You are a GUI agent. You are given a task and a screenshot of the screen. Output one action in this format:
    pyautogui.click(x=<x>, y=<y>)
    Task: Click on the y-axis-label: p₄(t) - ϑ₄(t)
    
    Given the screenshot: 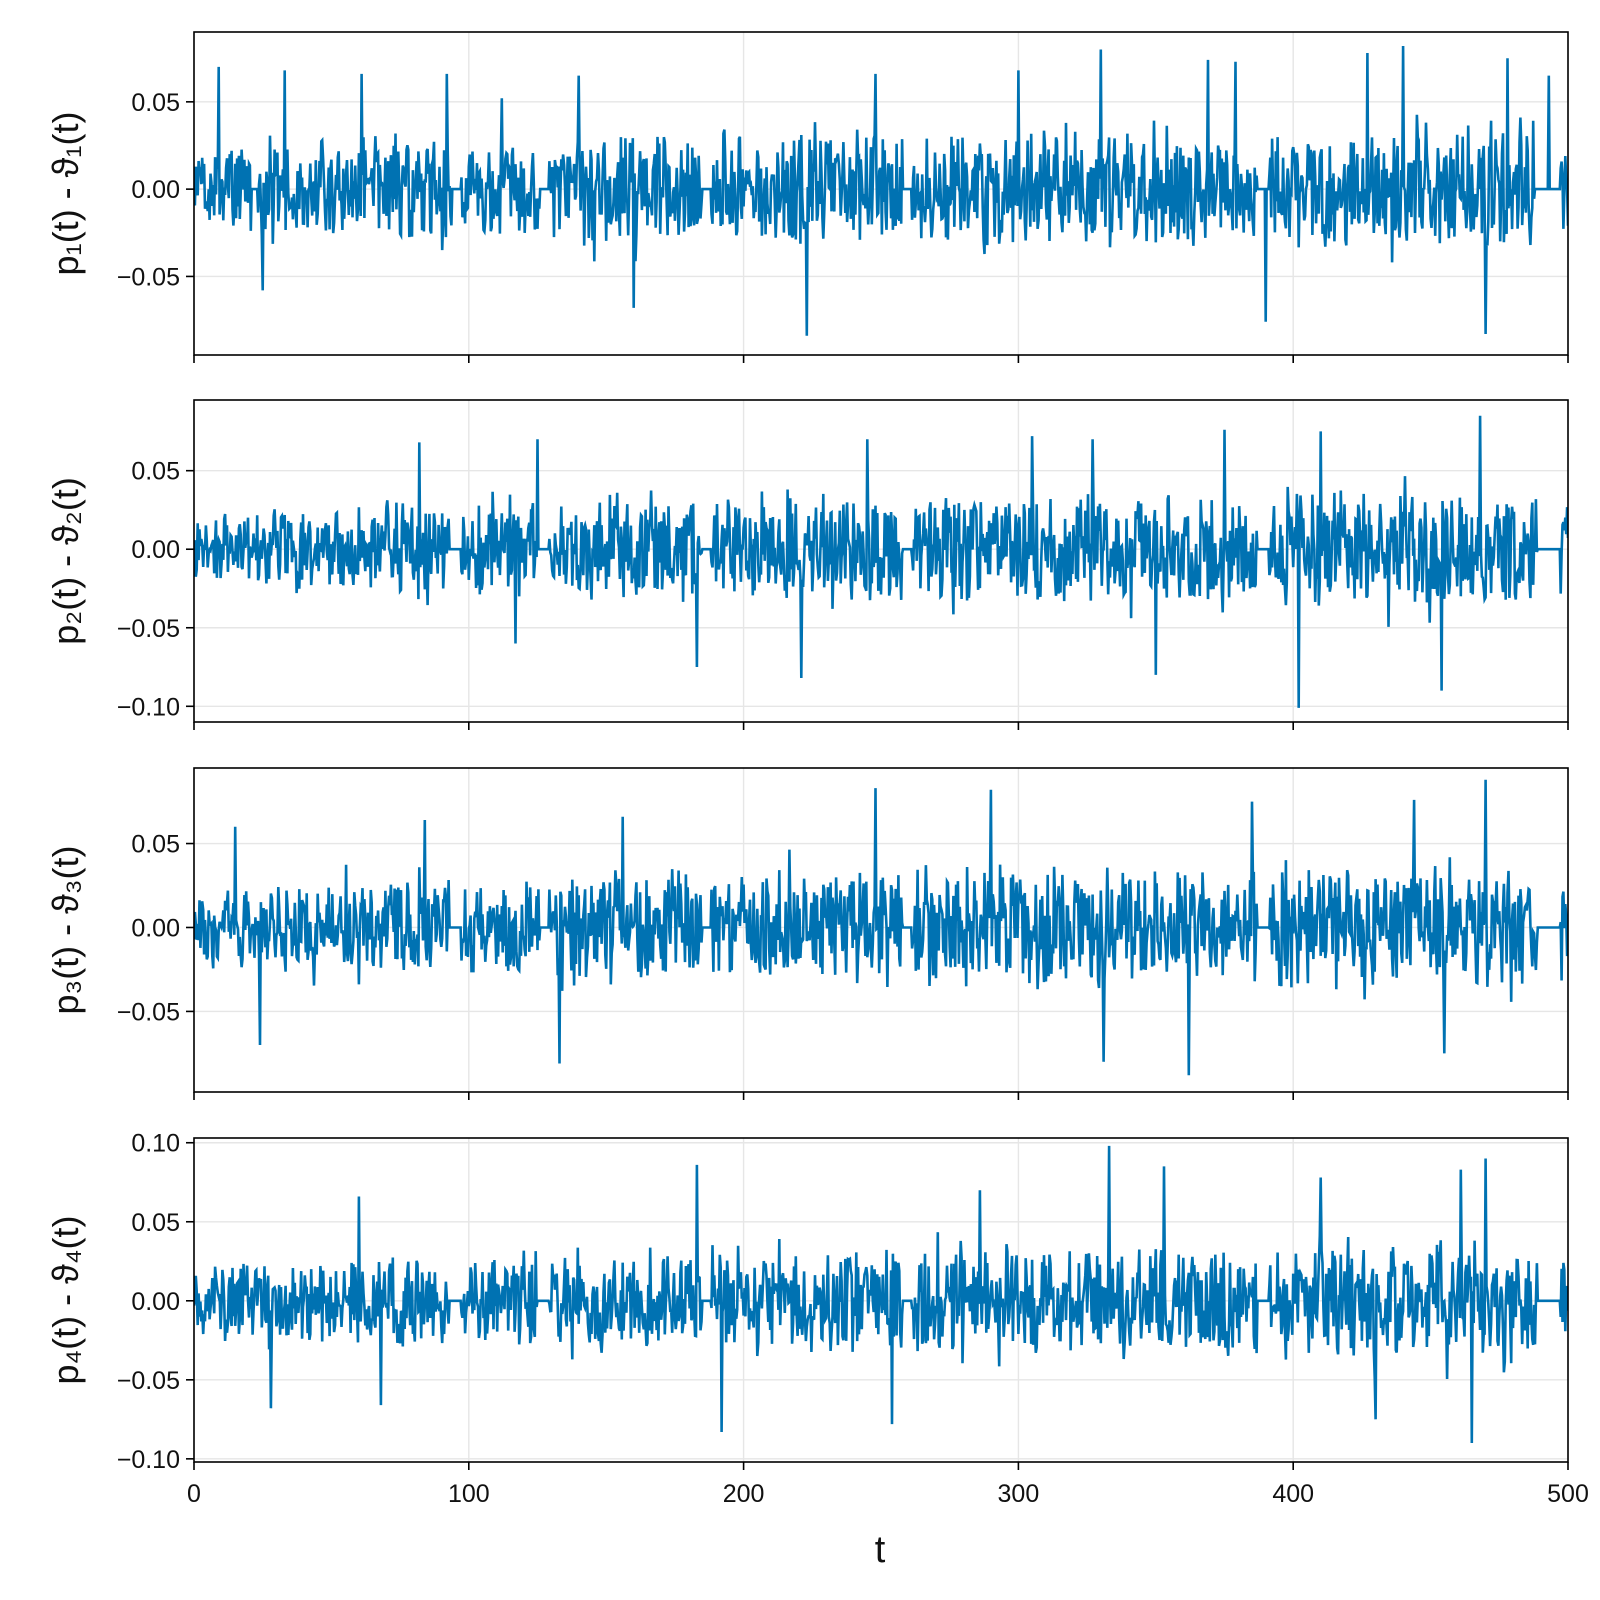 What is the action you would take?
    pyautogui.click(x=65, y=1299)
    